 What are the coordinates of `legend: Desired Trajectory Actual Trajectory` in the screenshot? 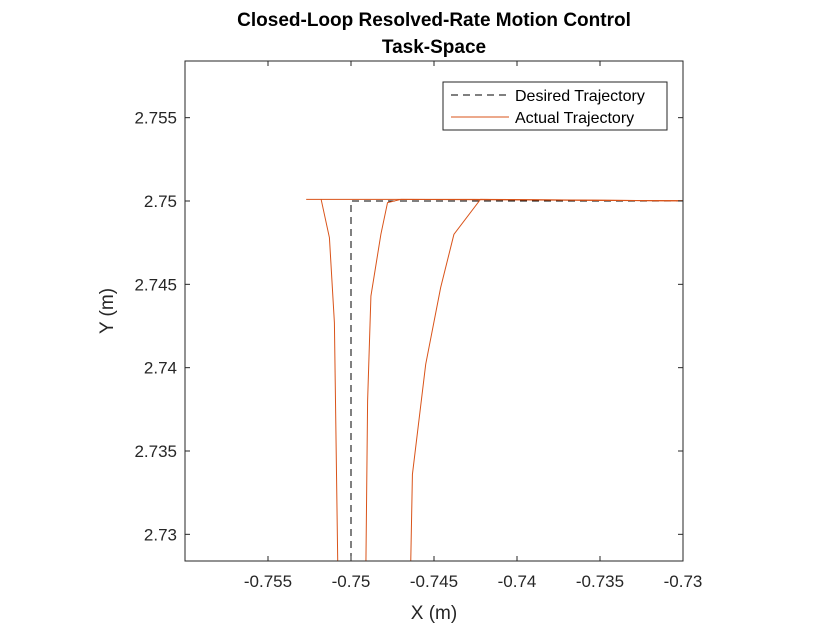 It's located at (555, 106).